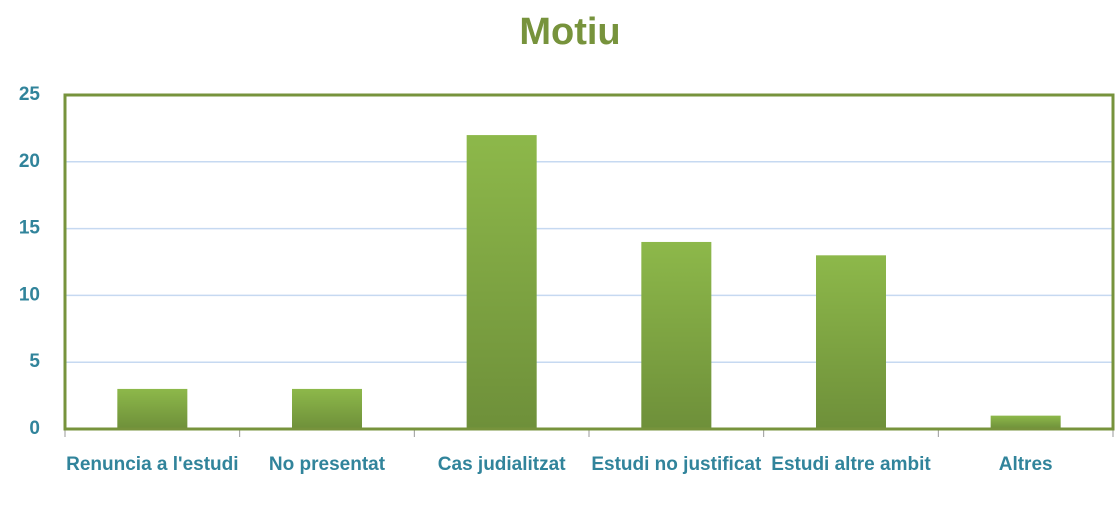  I want to click on y-tick-label: 20, so click(29, 161).